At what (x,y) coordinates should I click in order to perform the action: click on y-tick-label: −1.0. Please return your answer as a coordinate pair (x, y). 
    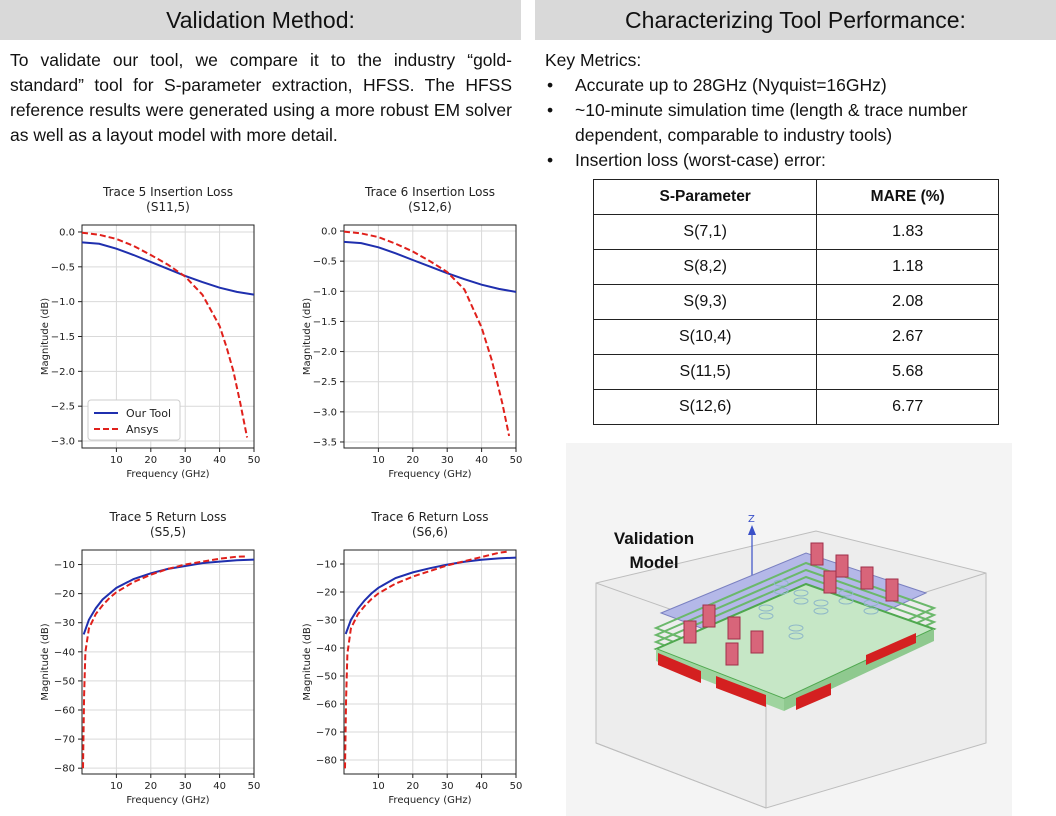
    Looking at the image, I should click on (325, 292).